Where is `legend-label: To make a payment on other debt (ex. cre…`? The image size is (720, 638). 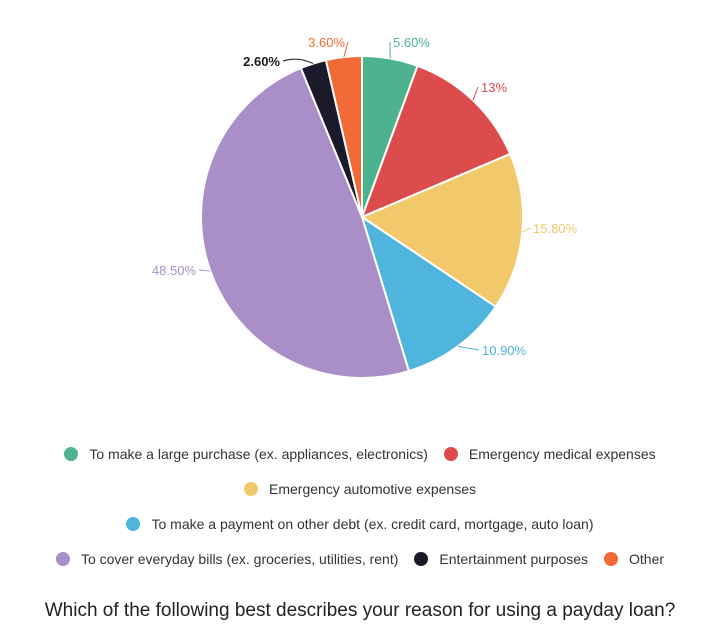 legend-label: To make a payment on other debt (ex. cre… is located at coordinates (372, 523).